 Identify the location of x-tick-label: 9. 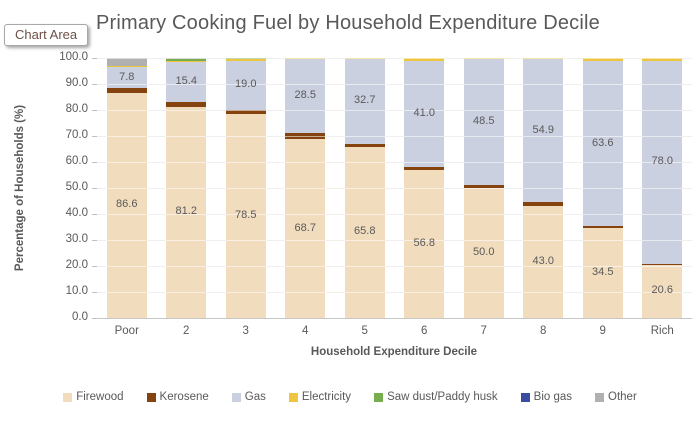
(602, 331).